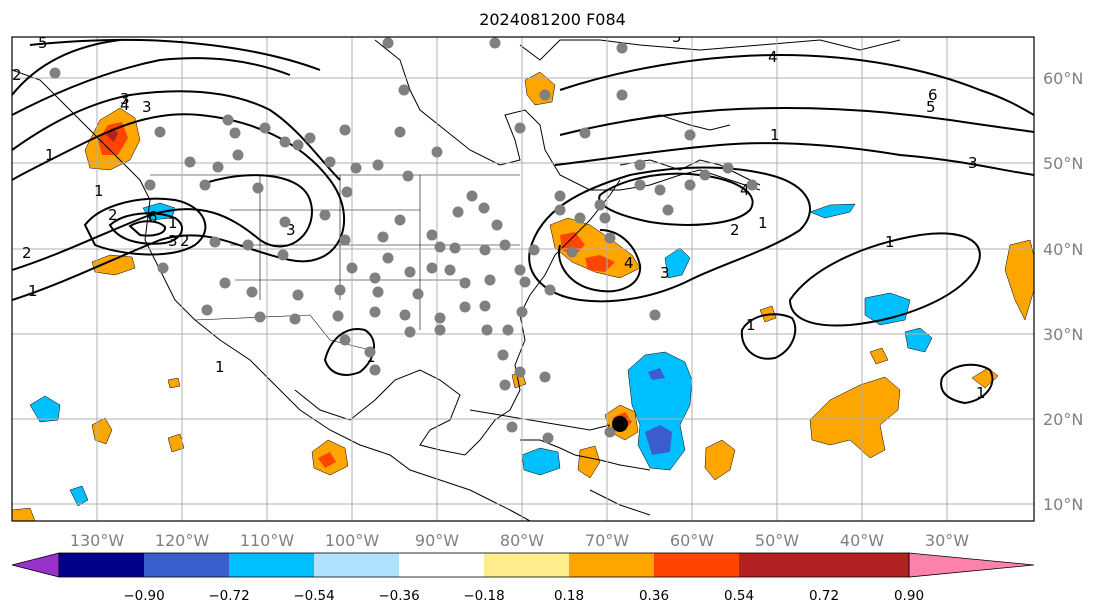 Image resolution: width=1105 pixels, height=615 pixels. Describe the element at coordinates (552, 19) in the screenshot. I see `map-title: 2024081200 F084` at that location.